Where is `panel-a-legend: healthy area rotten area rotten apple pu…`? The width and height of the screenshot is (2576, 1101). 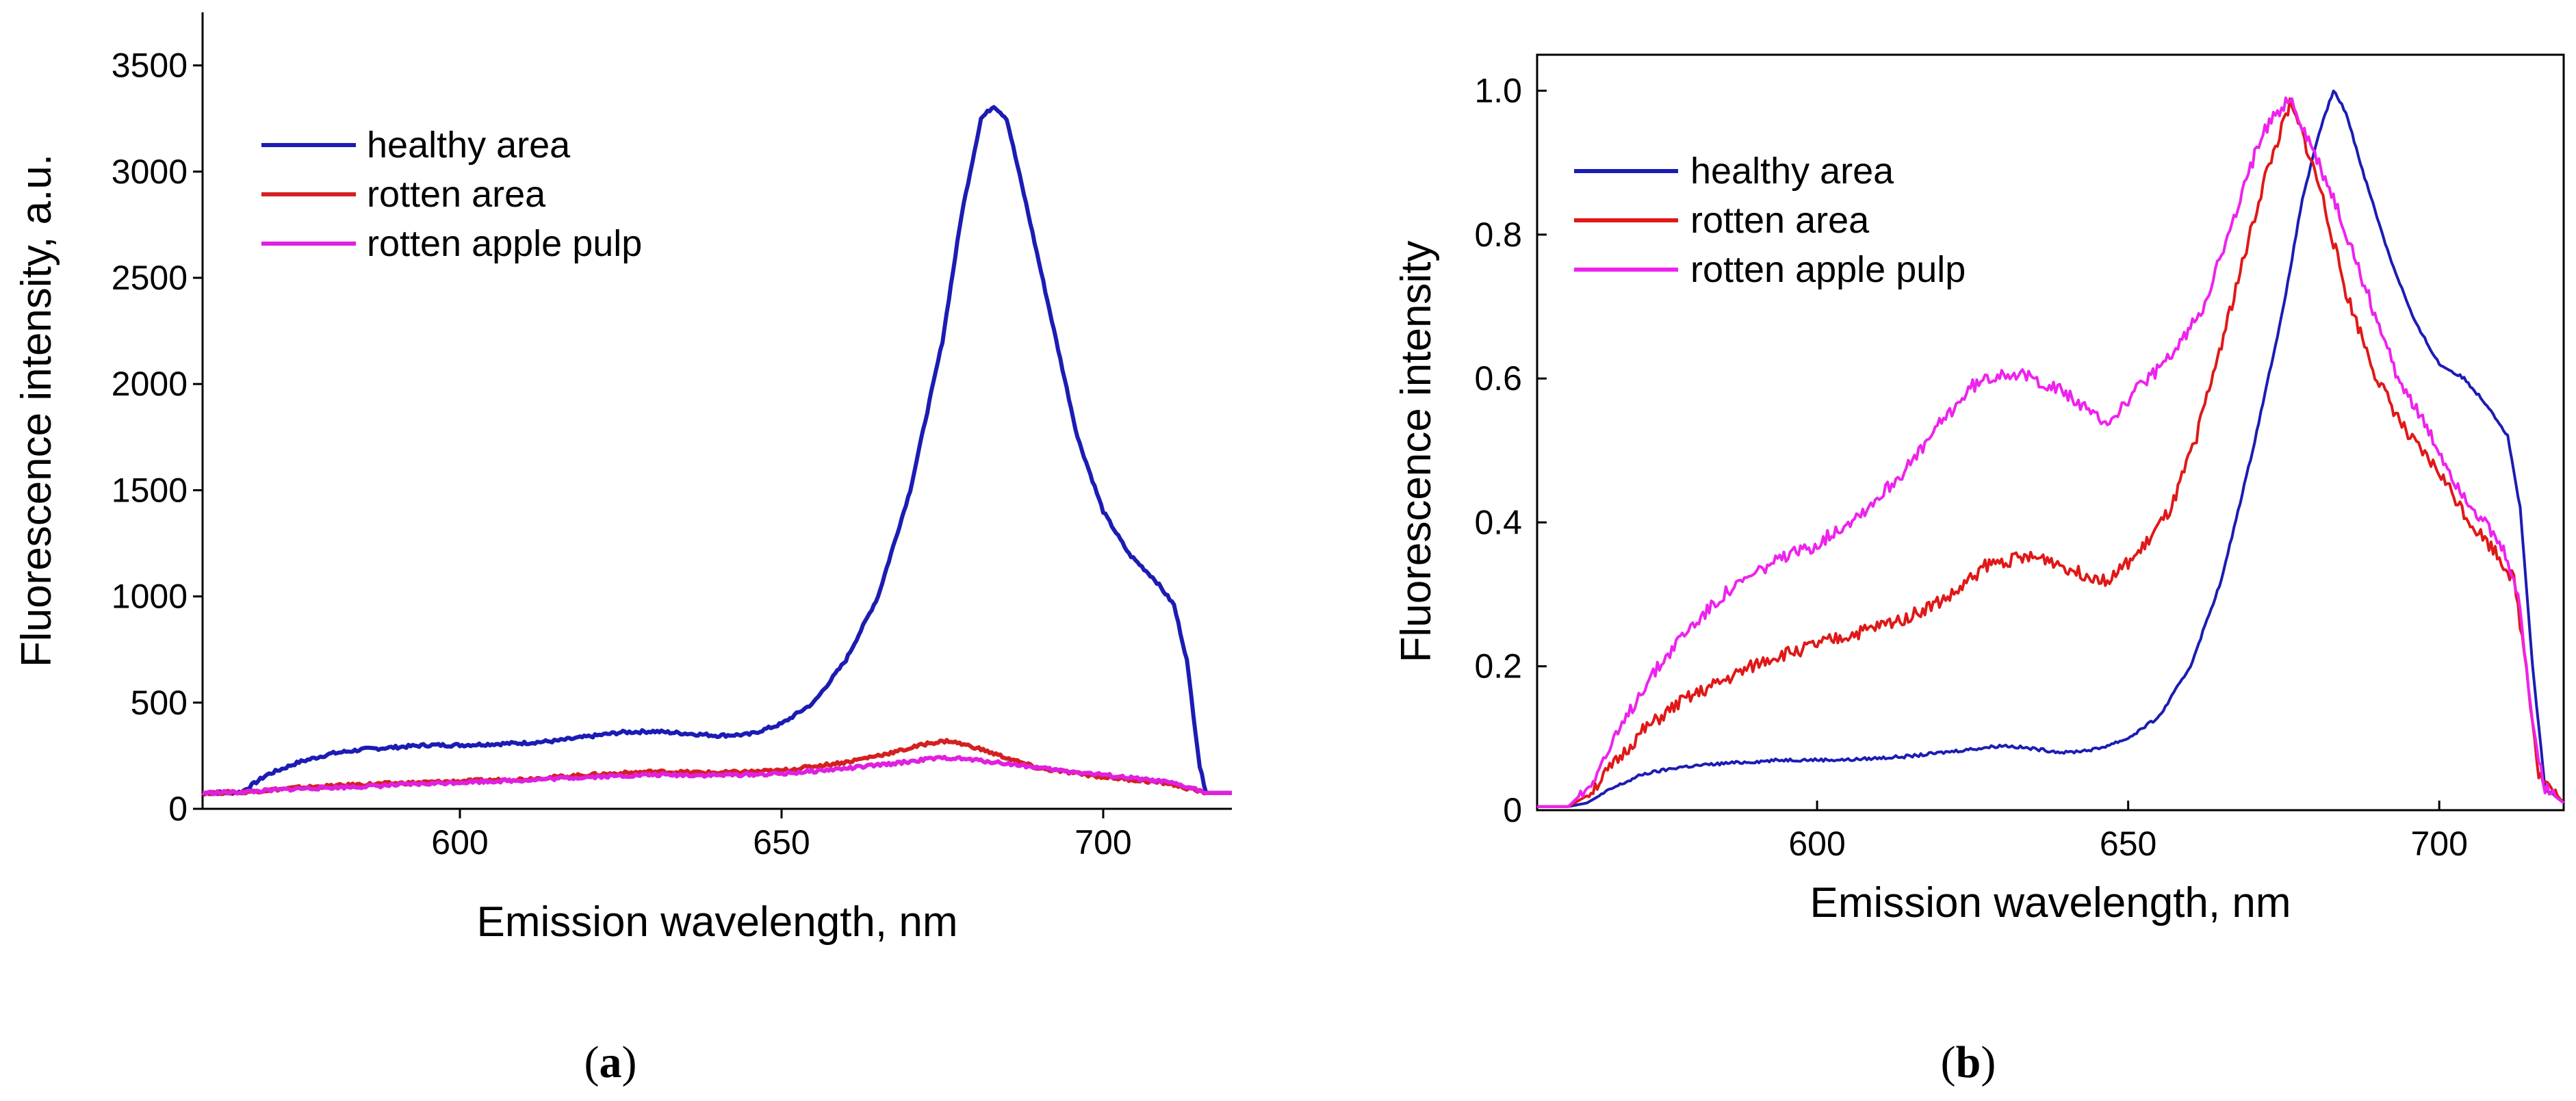
panel-a-legend: healthy area rotten area rotten apple pu… is located at coordinates (451, 194).